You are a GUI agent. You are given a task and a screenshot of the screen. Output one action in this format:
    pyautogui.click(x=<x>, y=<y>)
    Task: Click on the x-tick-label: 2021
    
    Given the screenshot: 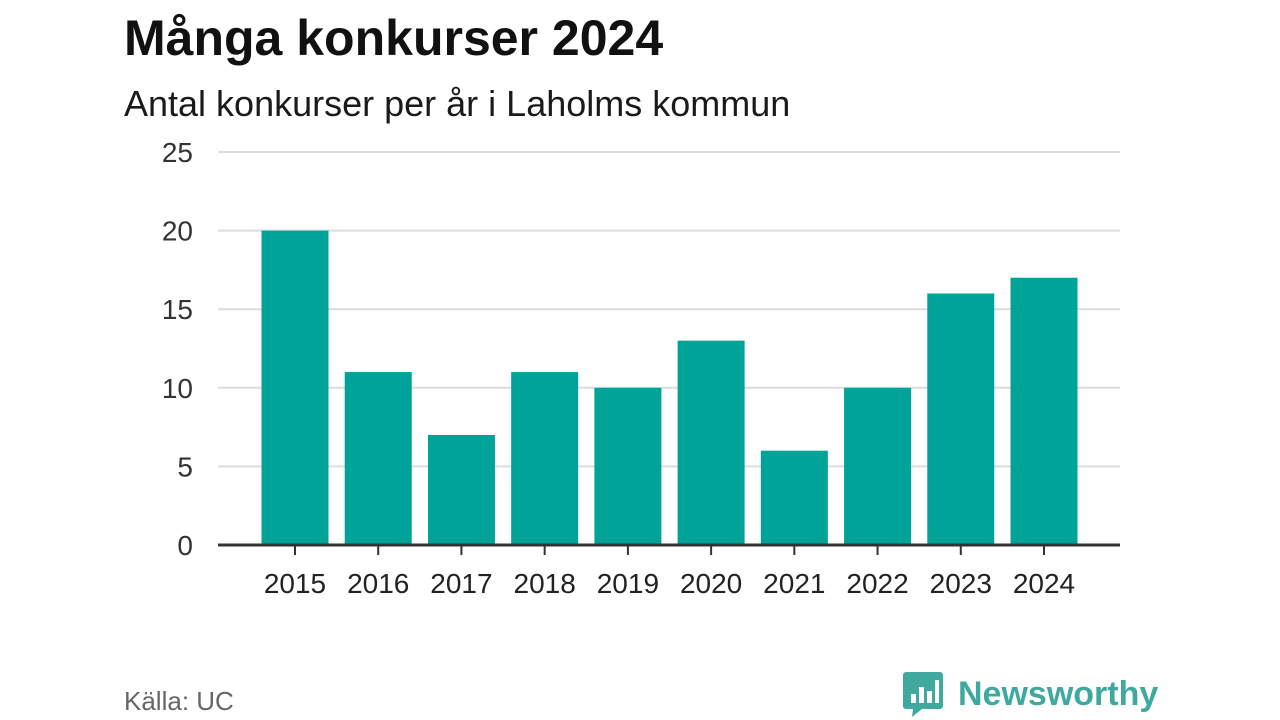 What is the action you would take?
    pyautogui.click(x=794, y=583)
    